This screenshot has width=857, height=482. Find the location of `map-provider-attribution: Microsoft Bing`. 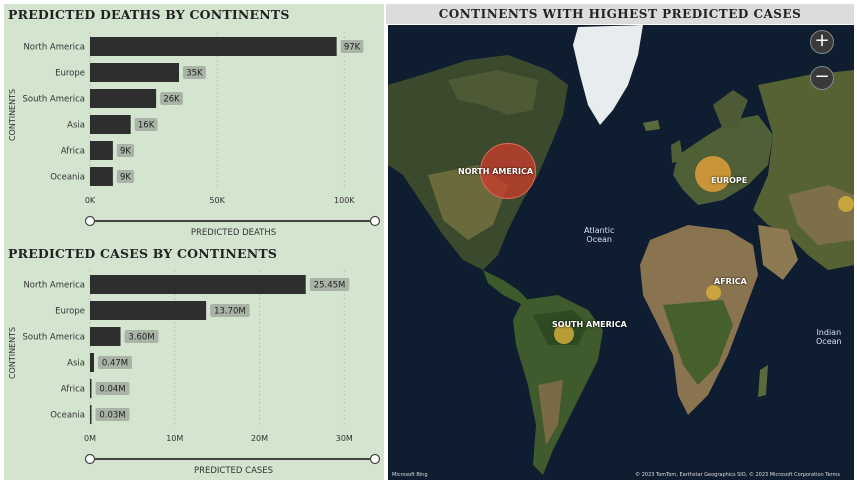

map-provider-attribution: Microsoft Bing is located at coordinates (410, 475).